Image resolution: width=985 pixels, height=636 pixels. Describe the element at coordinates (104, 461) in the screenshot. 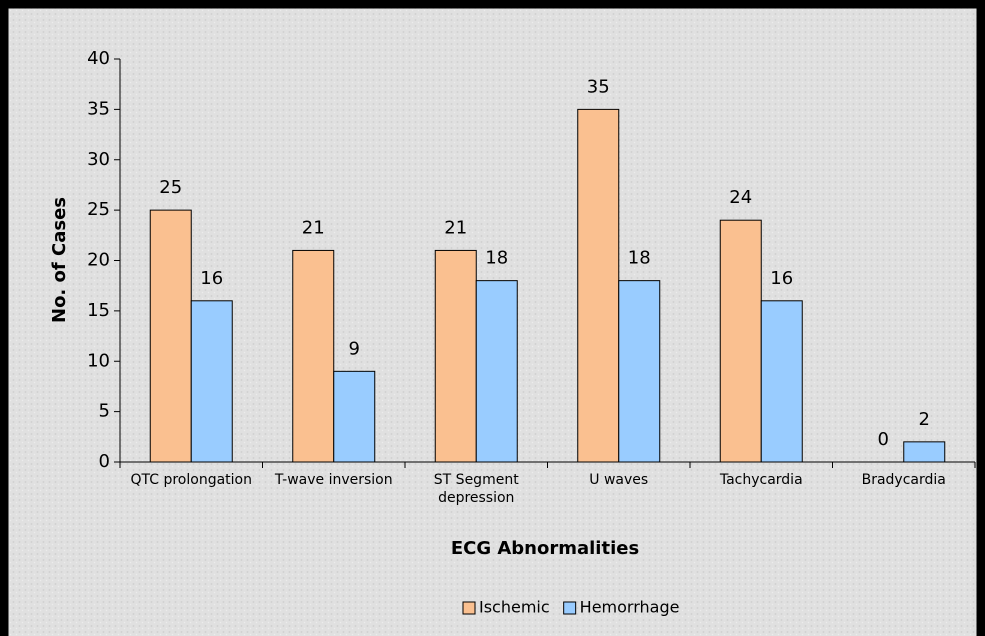

I see `y-tick-label: 0` at that location.